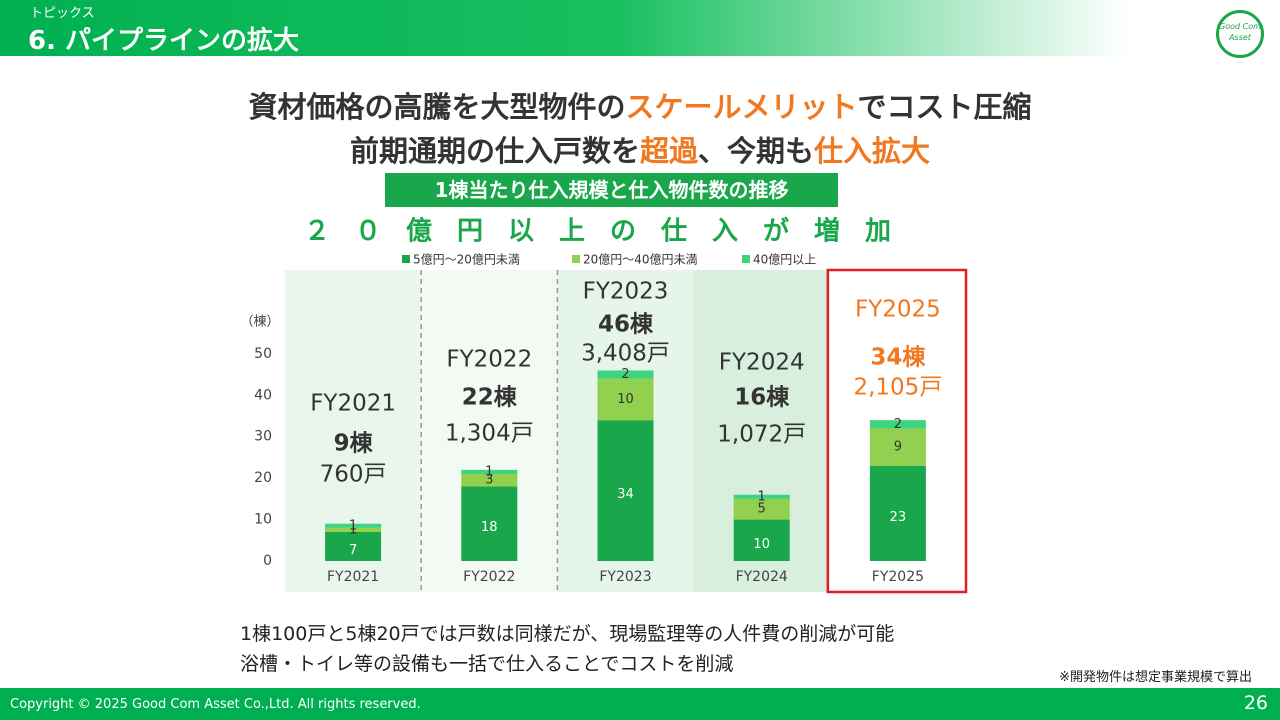  What do you see at coordinates (437, 107) in the screenshot?
I see `headline-text: 資材価格の高騰を大型物件の` at bounding box center [437, 107].